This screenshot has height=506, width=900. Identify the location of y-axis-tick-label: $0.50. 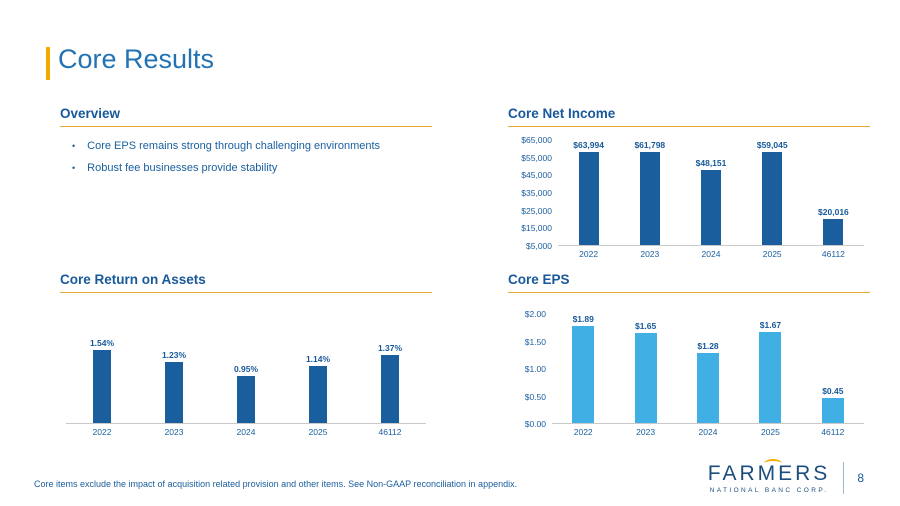
(535, 396).